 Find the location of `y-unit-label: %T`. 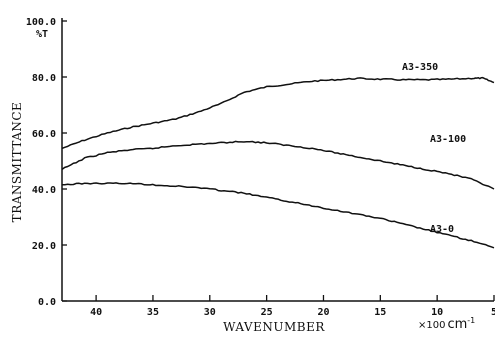

y-unit-label: %T is located at coordinates (42, 34).